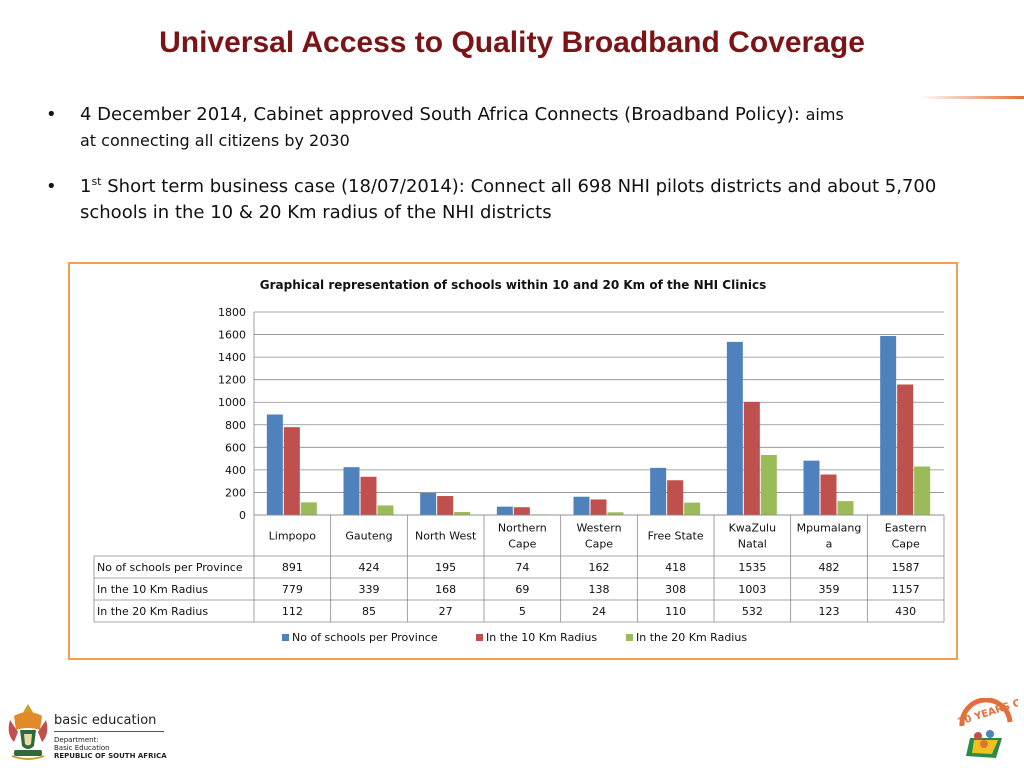 The image size is (1024, 768). I want to click on x-category-label: KwaZulu, so click(753, 528).